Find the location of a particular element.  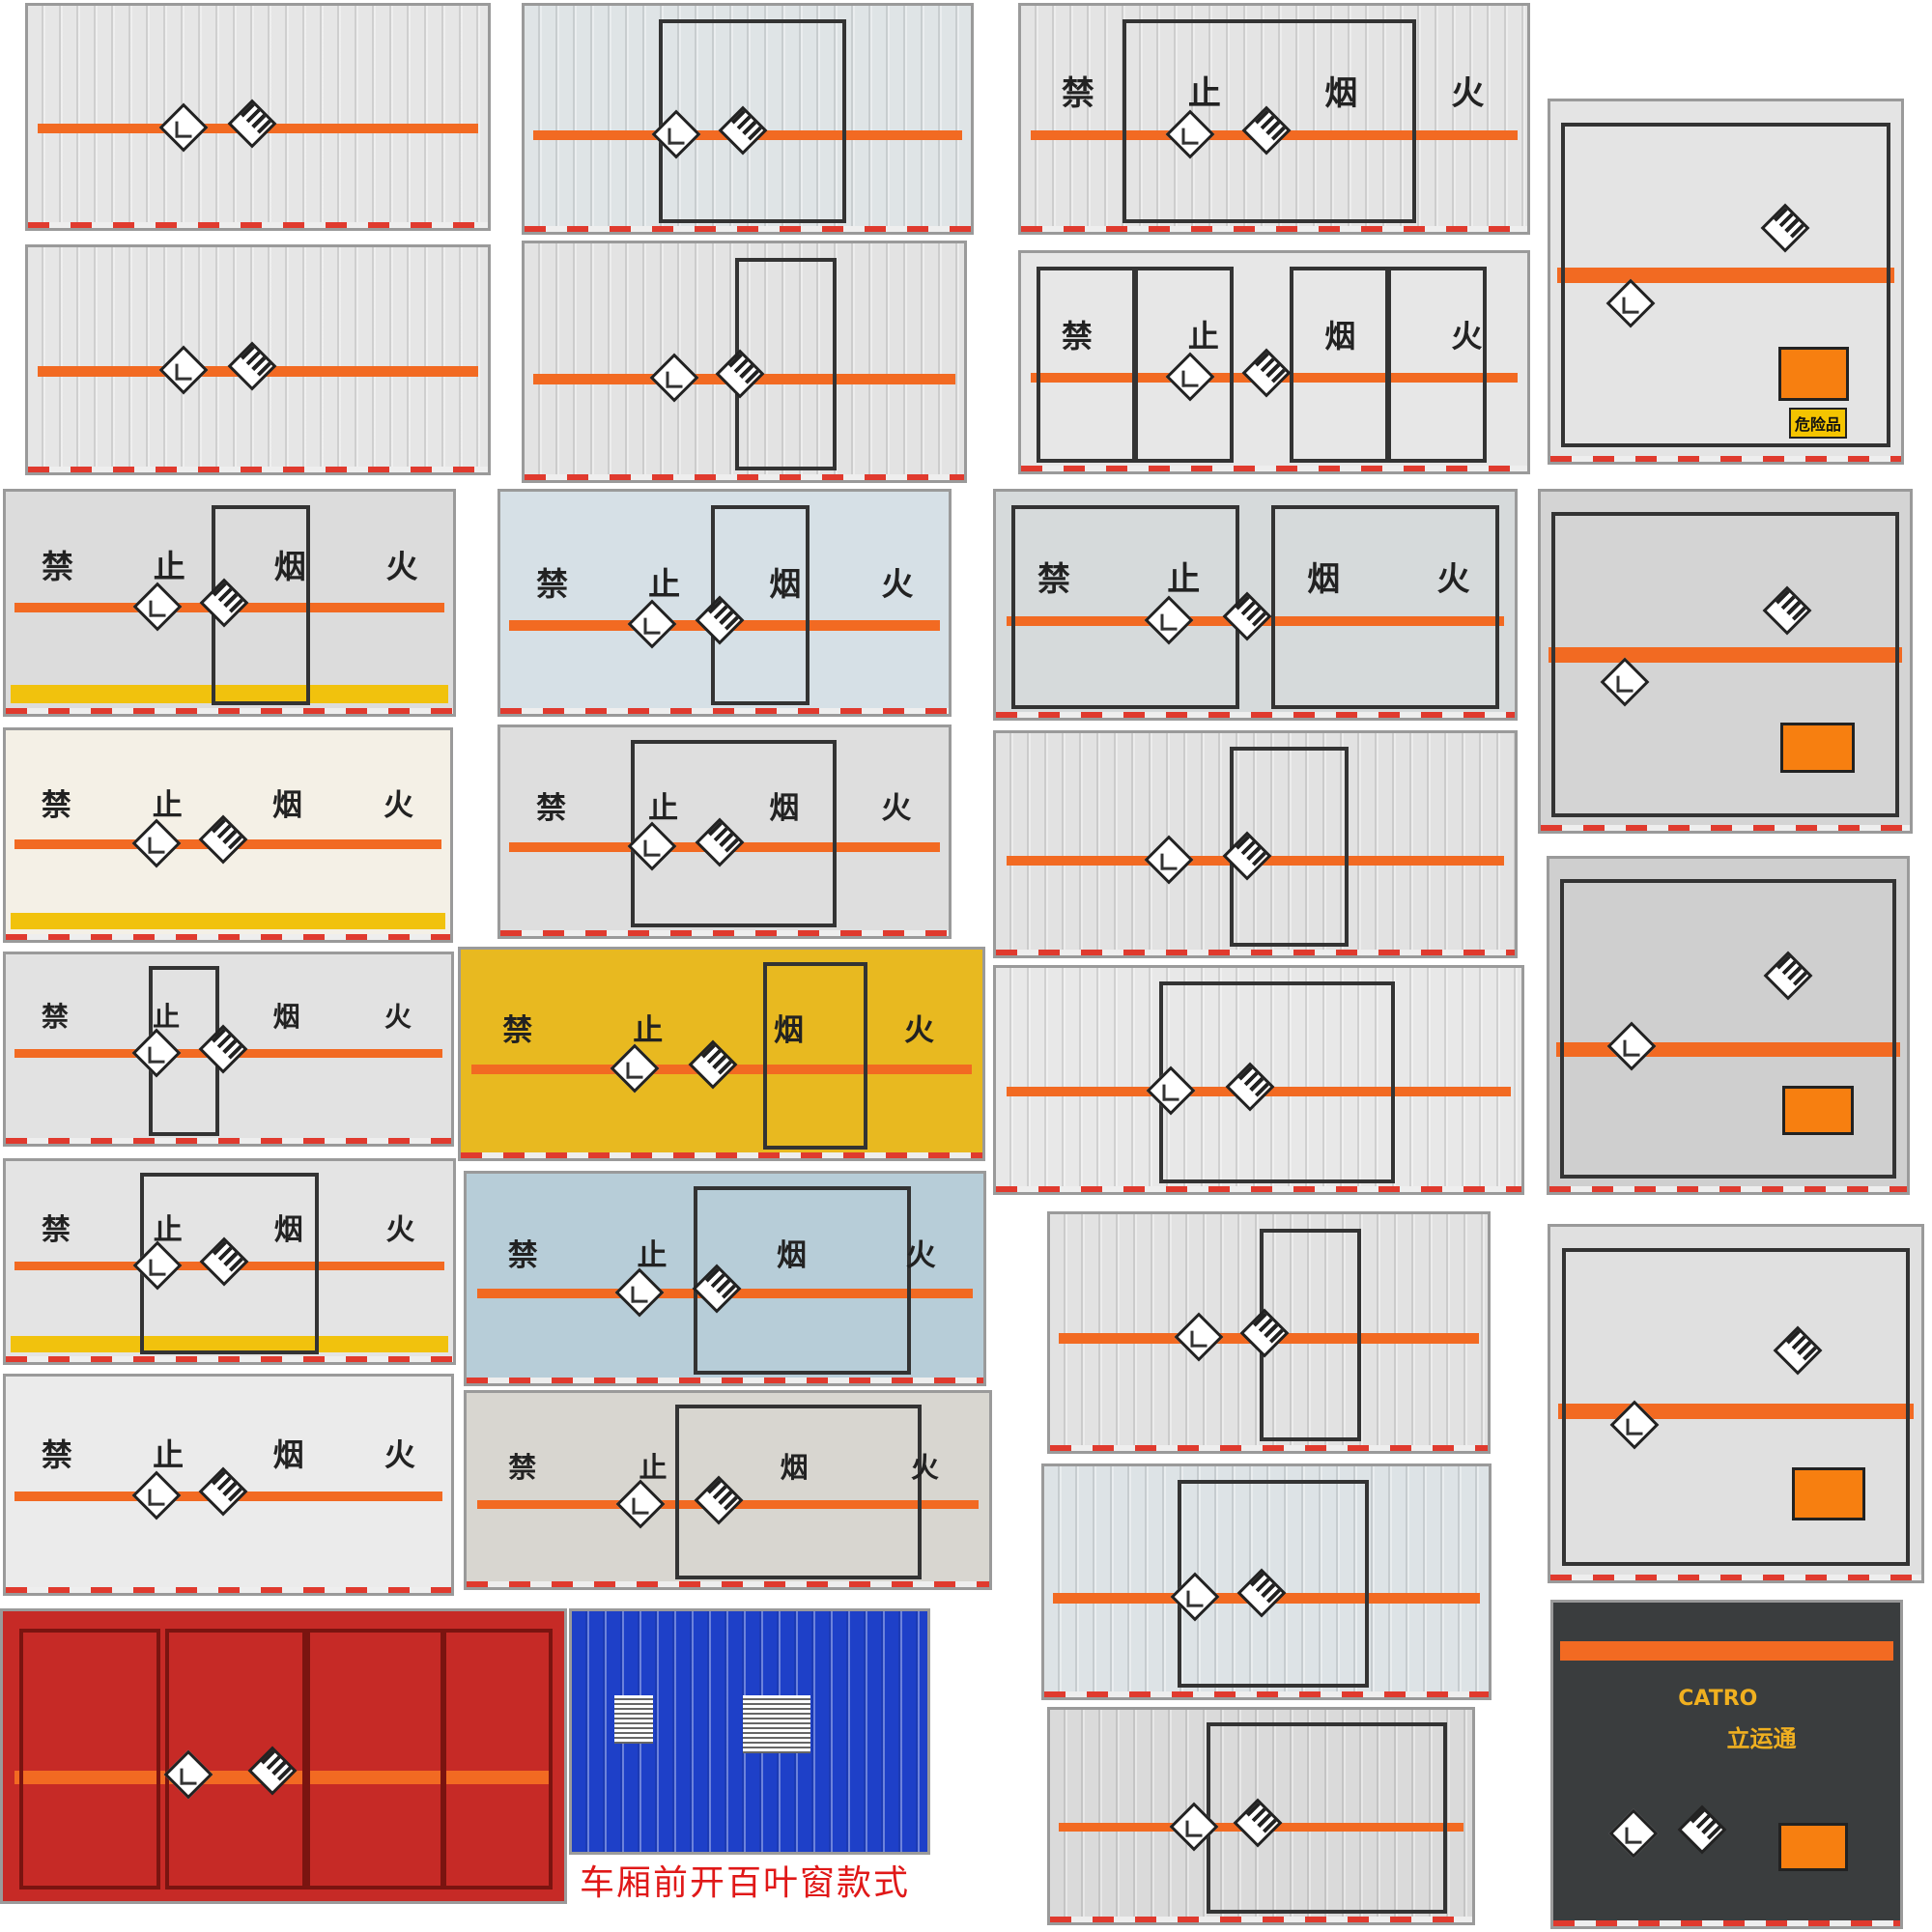

orange-top-stripe is located at coordinates (1726, 1651).